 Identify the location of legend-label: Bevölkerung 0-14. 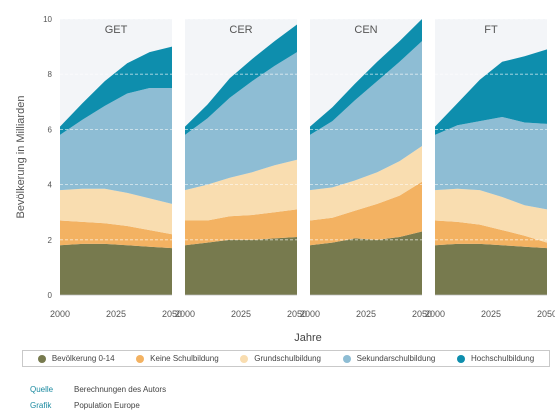
(83, 358).